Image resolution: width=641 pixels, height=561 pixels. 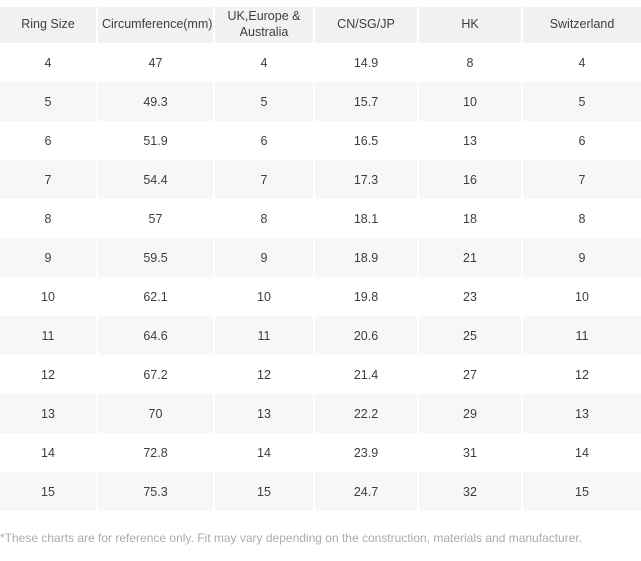 I want to click on table-row: 9 59.5 9 18.9 21 9, so click(x=320, y=257).